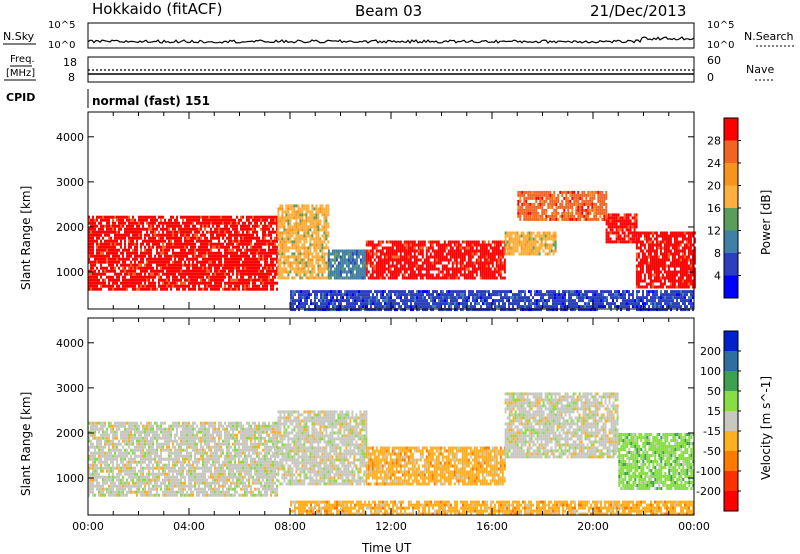  Describe the element at coordinates (189, 526) in the screenshot. I see `xtick-label-1: 04:00` at that location.